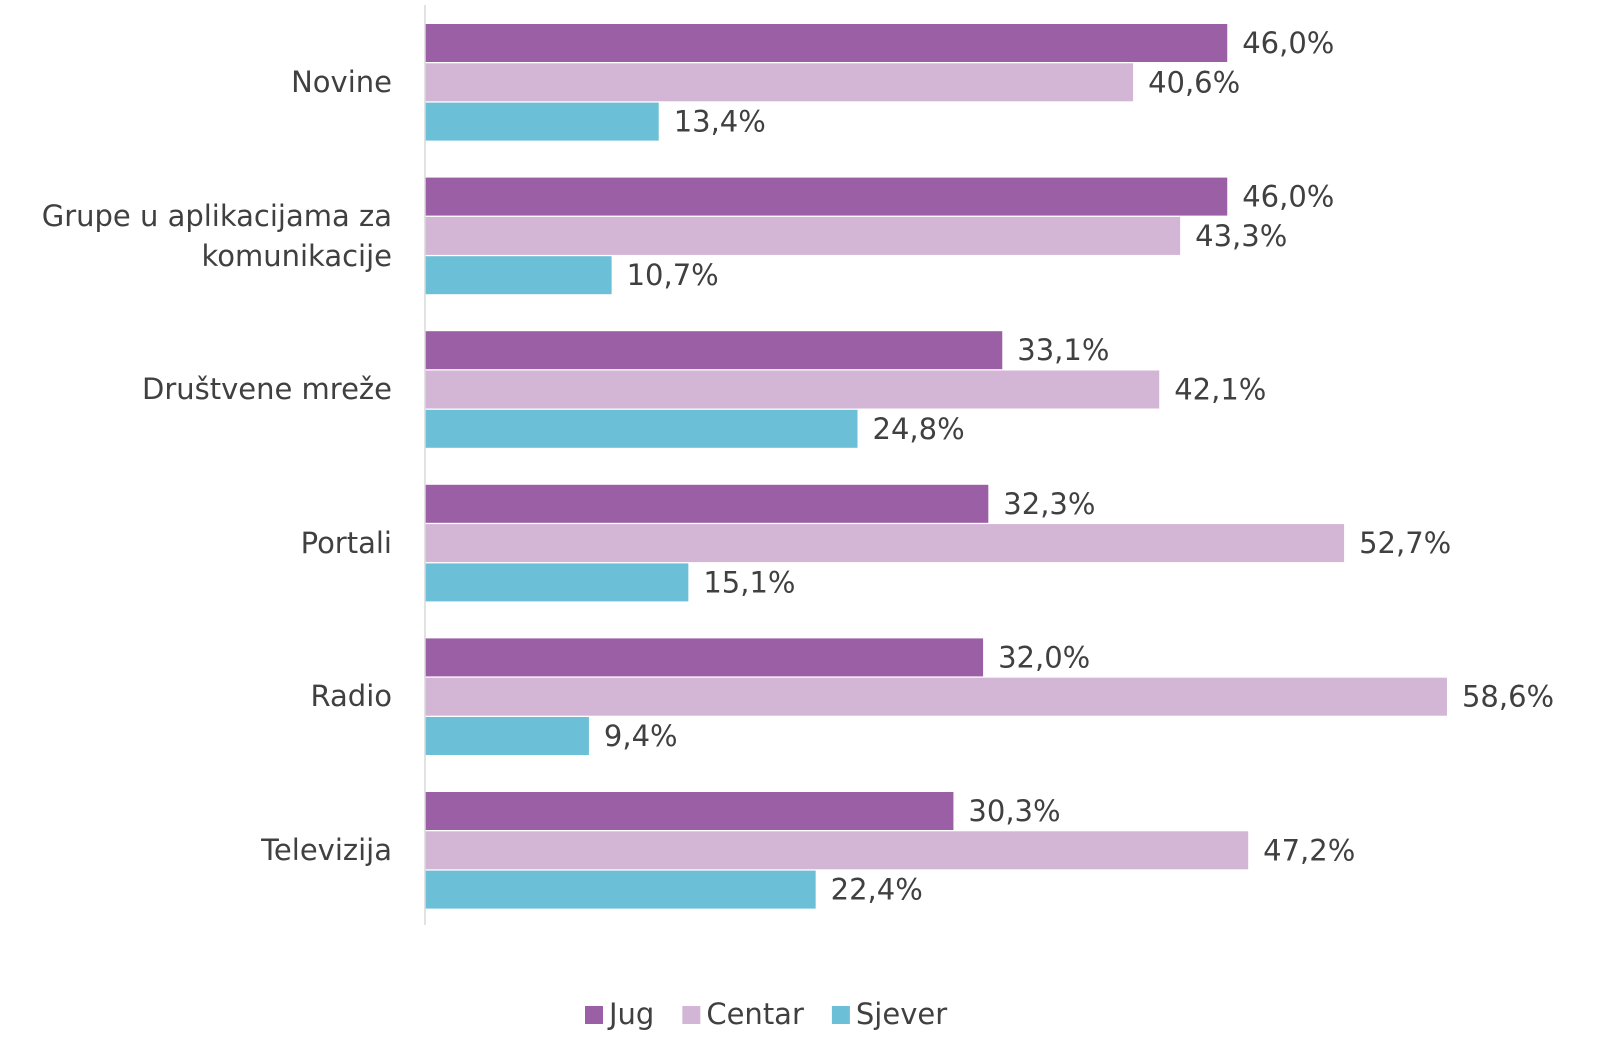  What do you see at coordinates (1044, 657) in the screenshot?
I see `data-label: 32,0%` at bounding box center [1044, 657].